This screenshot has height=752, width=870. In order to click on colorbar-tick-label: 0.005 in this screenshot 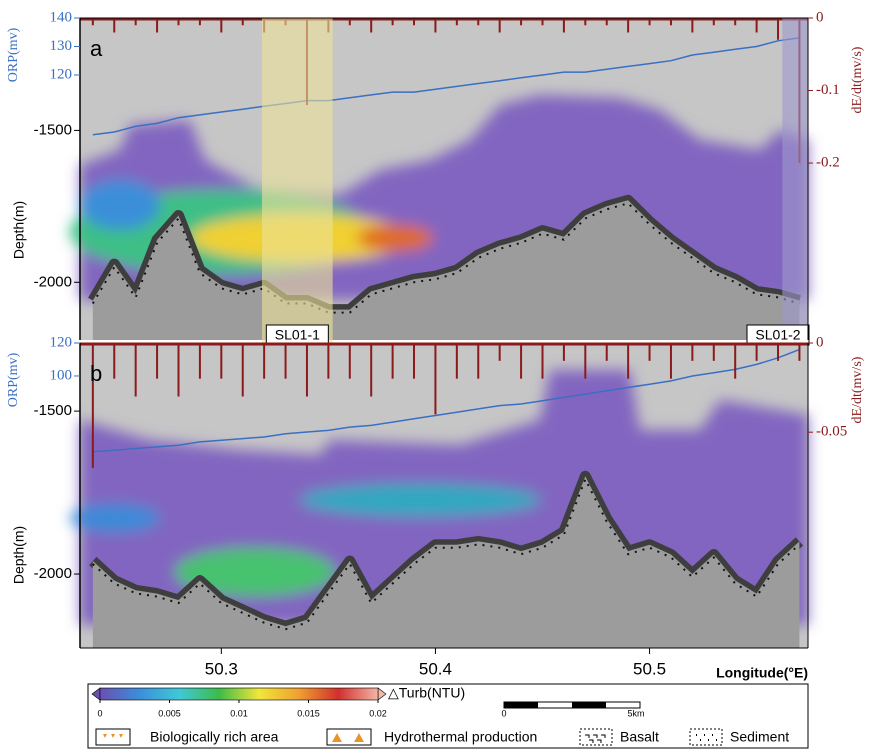, I will do `click(169, 713)`.